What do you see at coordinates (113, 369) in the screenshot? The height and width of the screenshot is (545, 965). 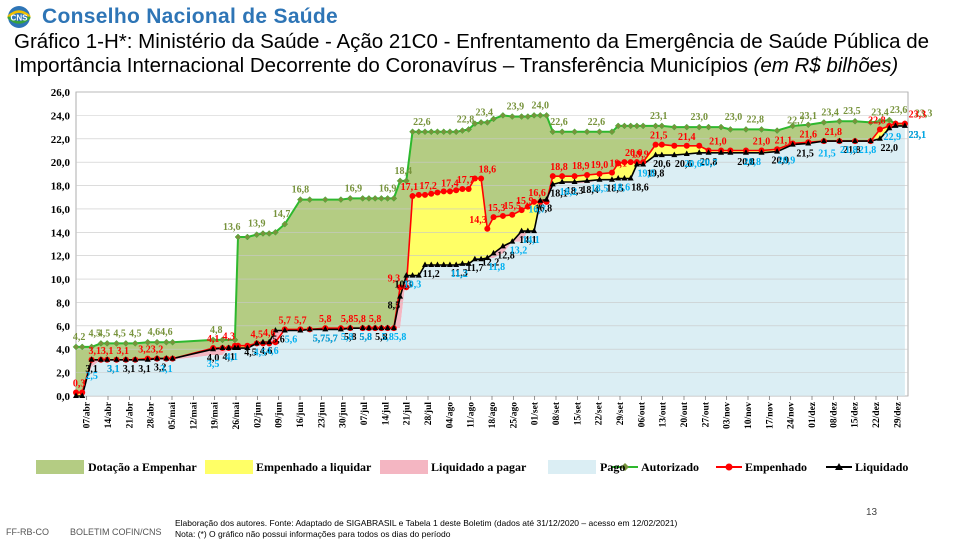 I see `data-label-liquidado: 3,1` at bounding box center [113, 369].